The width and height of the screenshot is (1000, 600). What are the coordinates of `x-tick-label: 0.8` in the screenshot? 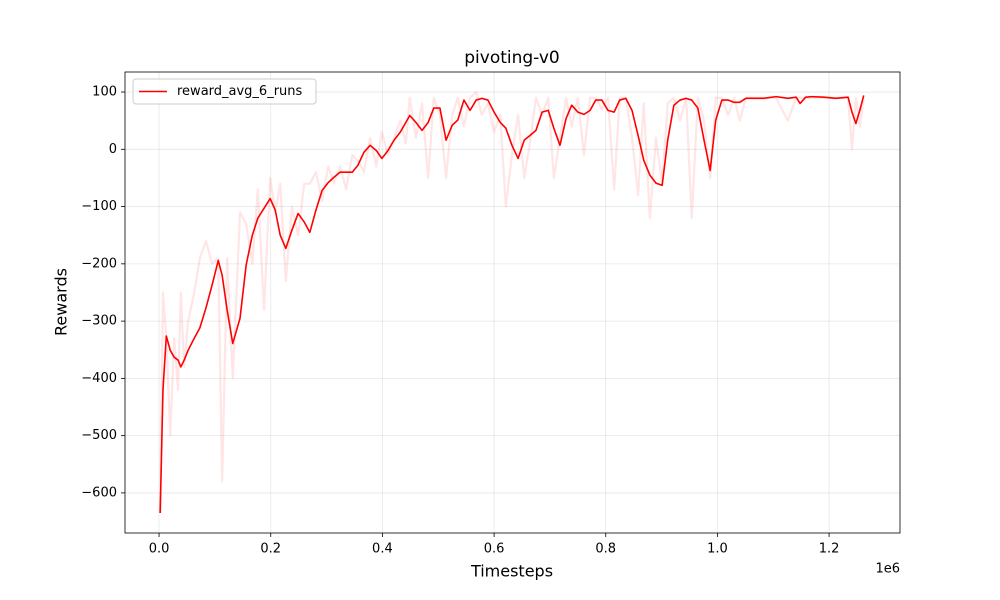 It's located at (605, 549).